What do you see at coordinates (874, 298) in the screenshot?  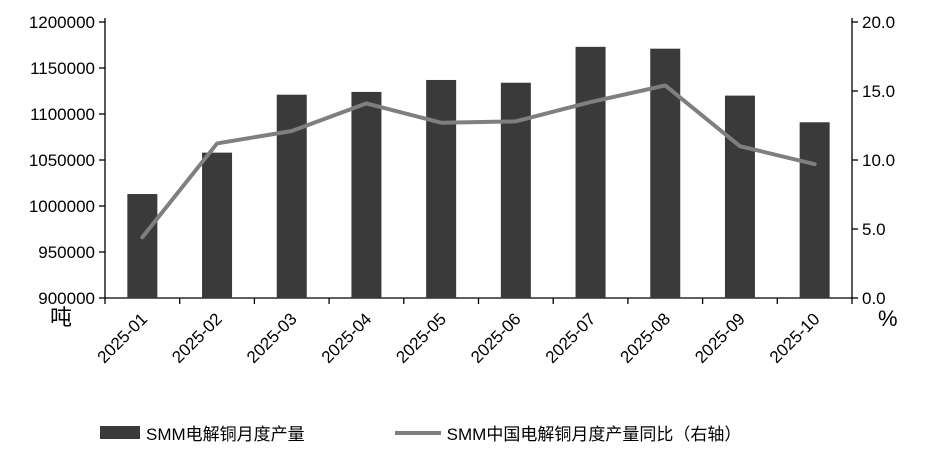 I see `right-axis-tick-label: 0.0` at bounding box center [874, 298].